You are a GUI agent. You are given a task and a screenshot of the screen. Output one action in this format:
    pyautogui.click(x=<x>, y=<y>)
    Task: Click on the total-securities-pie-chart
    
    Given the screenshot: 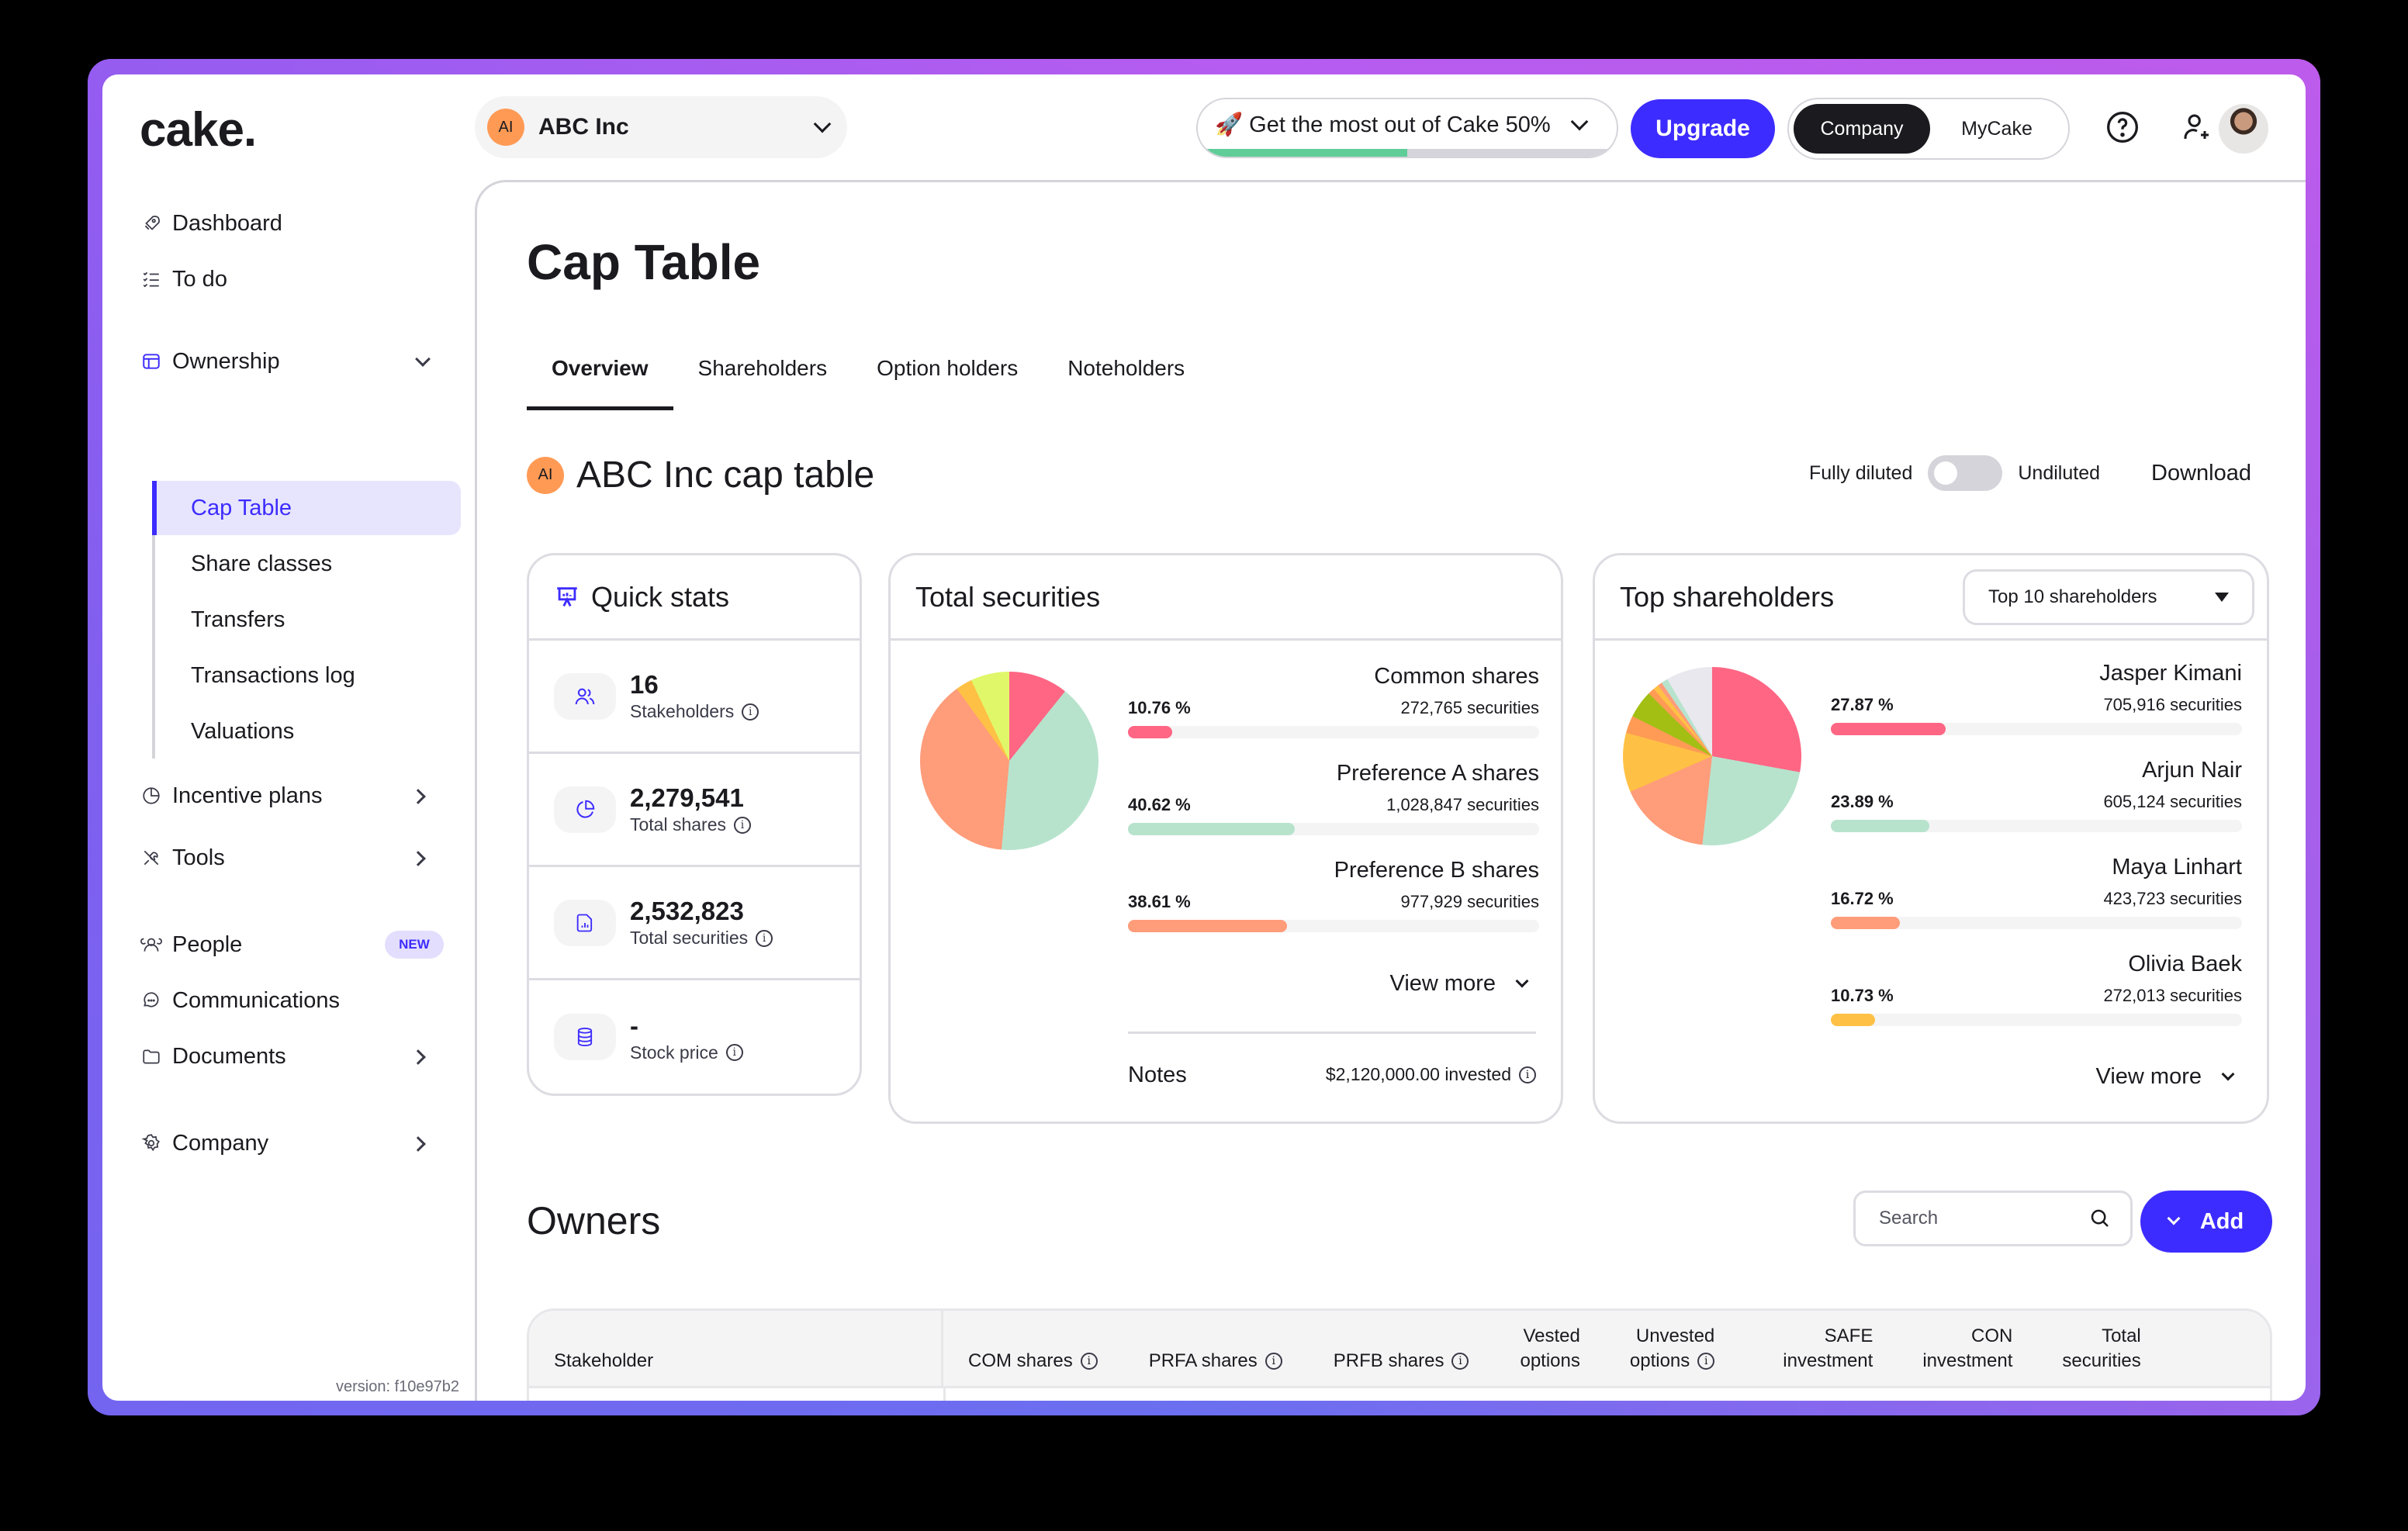 What is the action you would take?
    pyautogui.click(x=1009, y=761)
    